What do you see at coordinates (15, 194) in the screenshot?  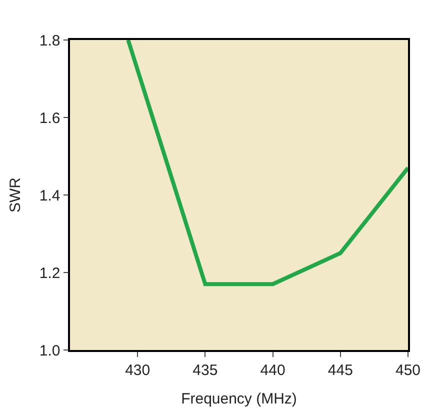 I see `y-axis-title: SWR` at bounding box center [15, 194].